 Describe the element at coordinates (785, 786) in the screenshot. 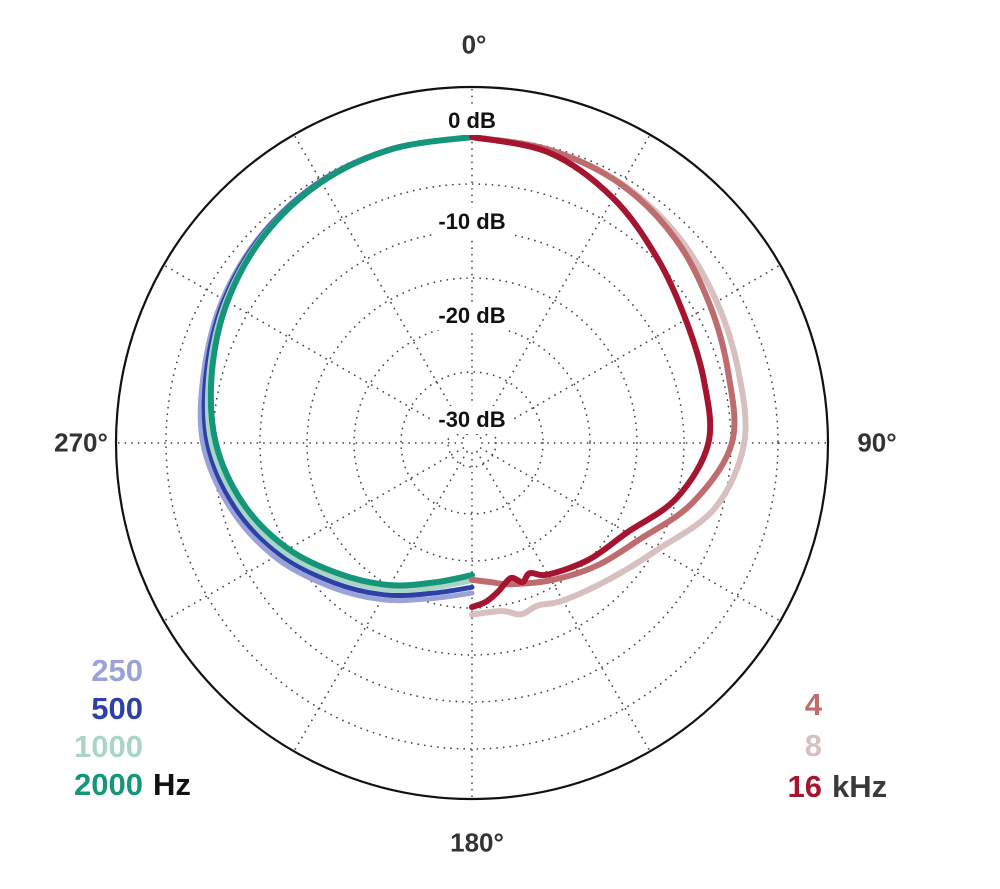

I see `legend-item-16: 16 kHz` at that location.